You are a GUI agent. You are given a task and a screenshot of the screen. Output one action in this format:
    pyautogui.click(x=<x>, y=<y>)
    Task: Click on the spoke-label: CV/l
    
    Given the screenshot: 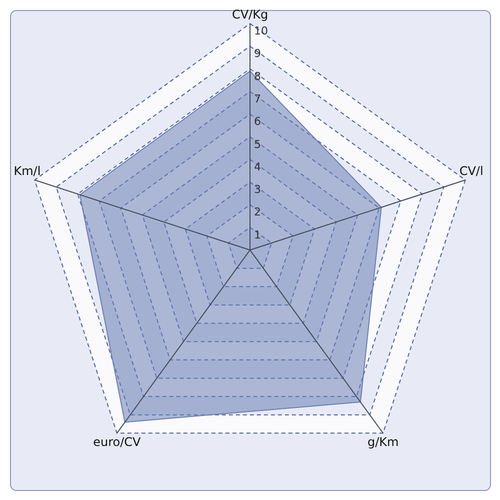 What is the action you would take?
    pyautogui.click(x=471, y=171)
    